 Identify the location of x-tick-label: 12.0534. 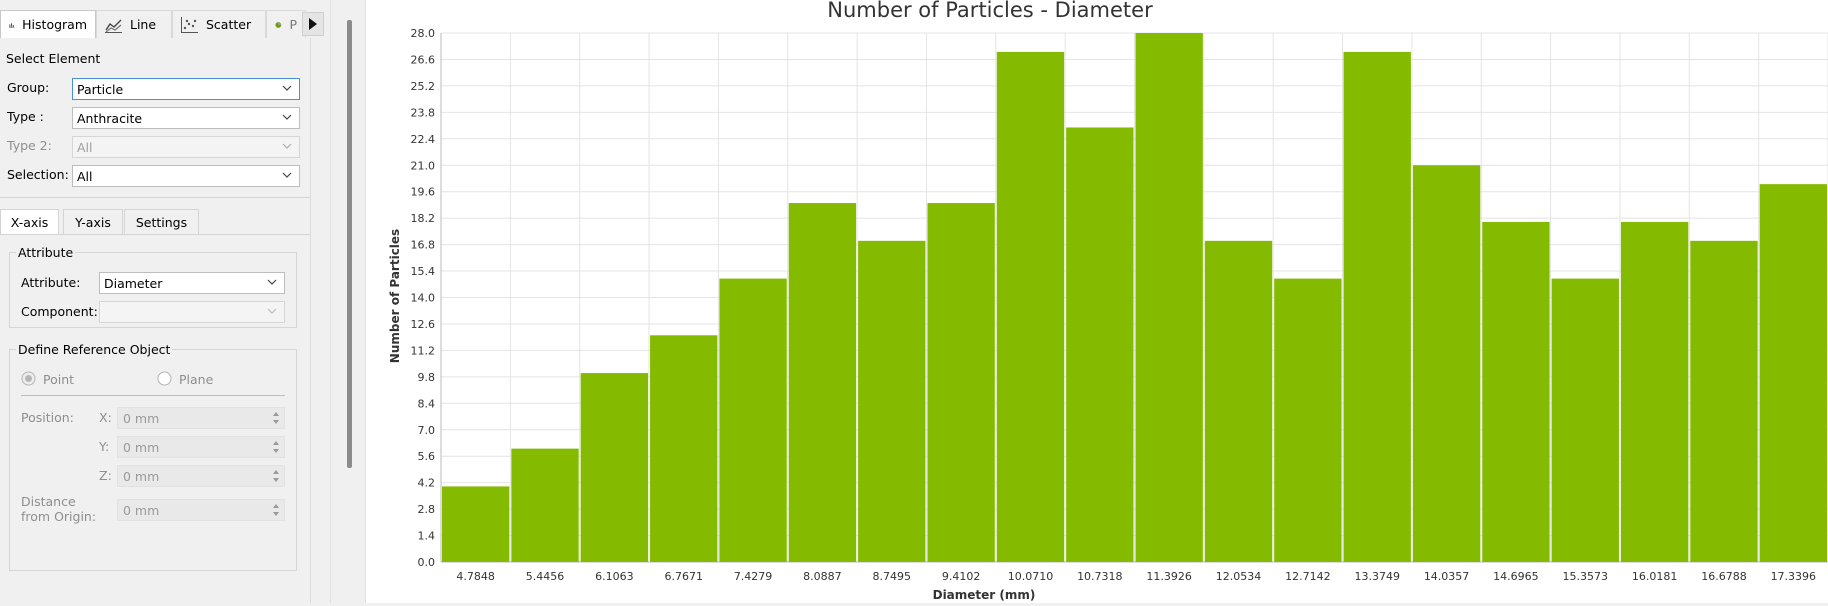
(1239, 576).